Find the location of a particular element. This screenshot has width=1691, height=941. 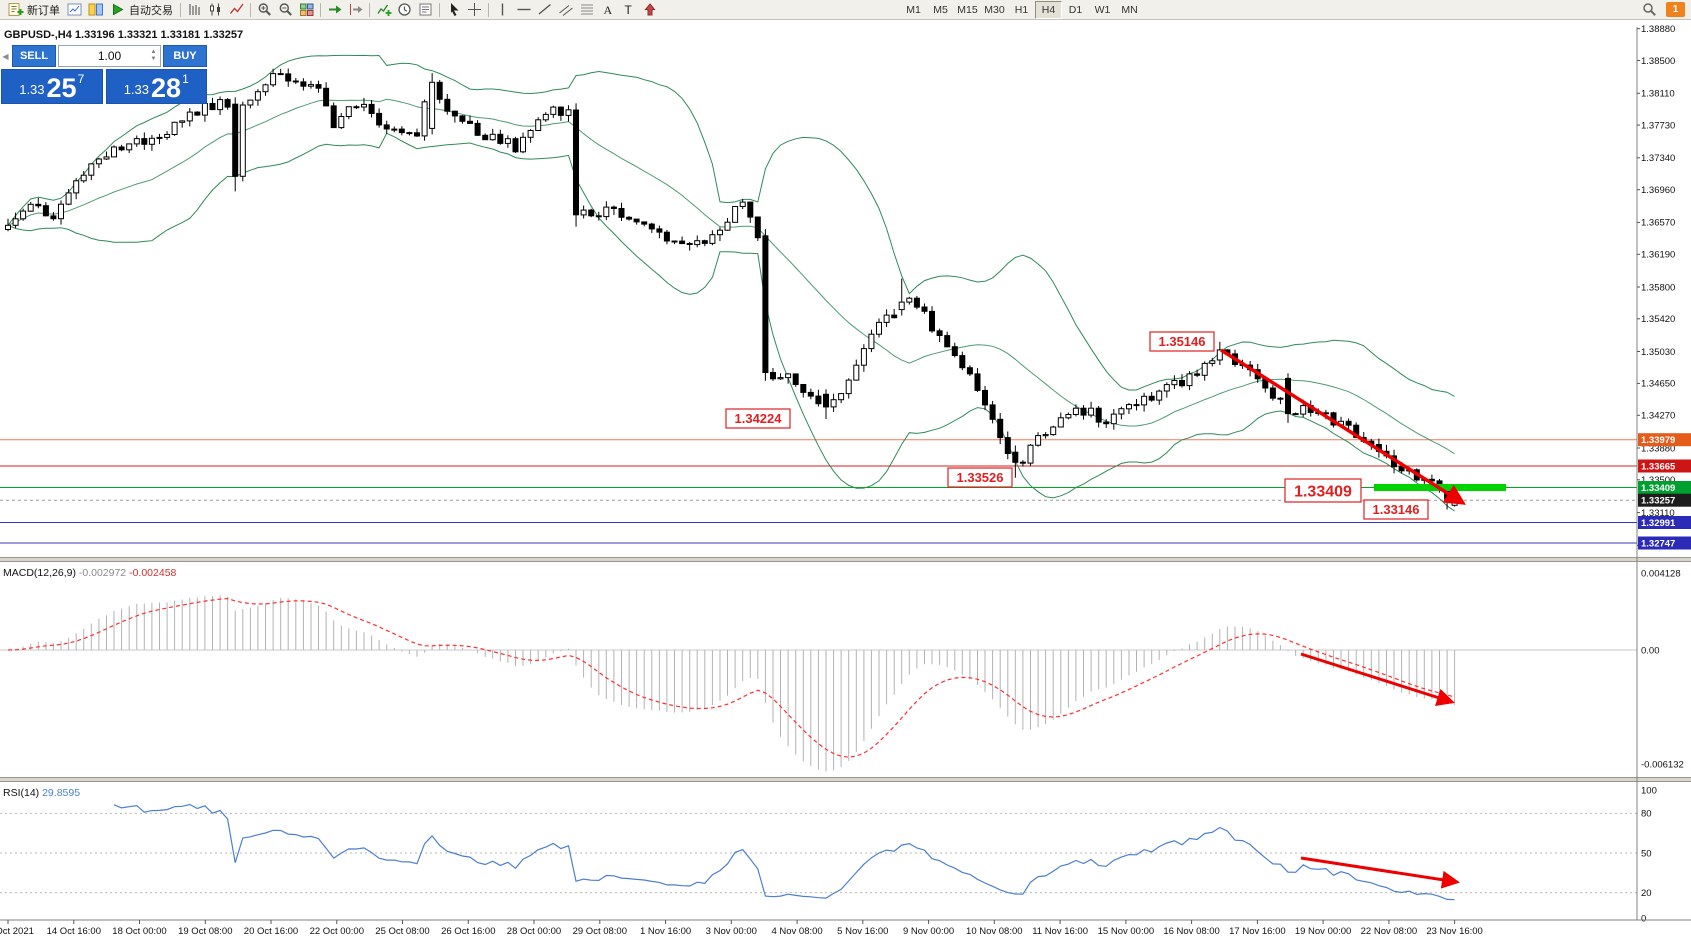

svg-text: 1.38880 is located at coordinates (1658, 29).